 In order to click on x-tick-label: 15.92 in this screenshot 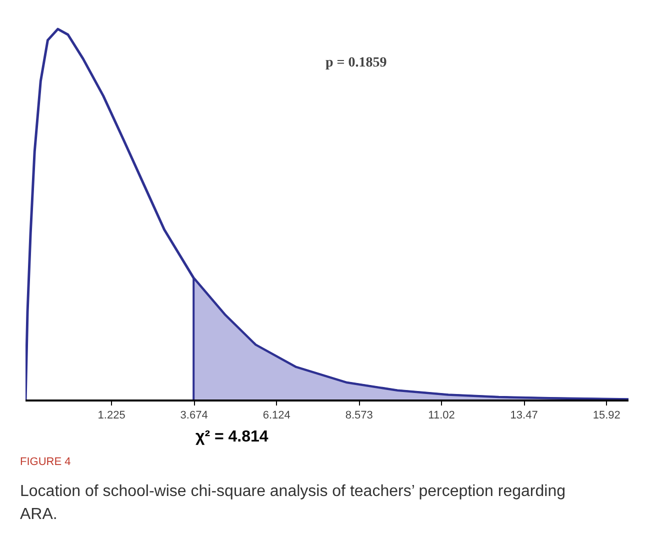, I will do `click(606, 416)`.